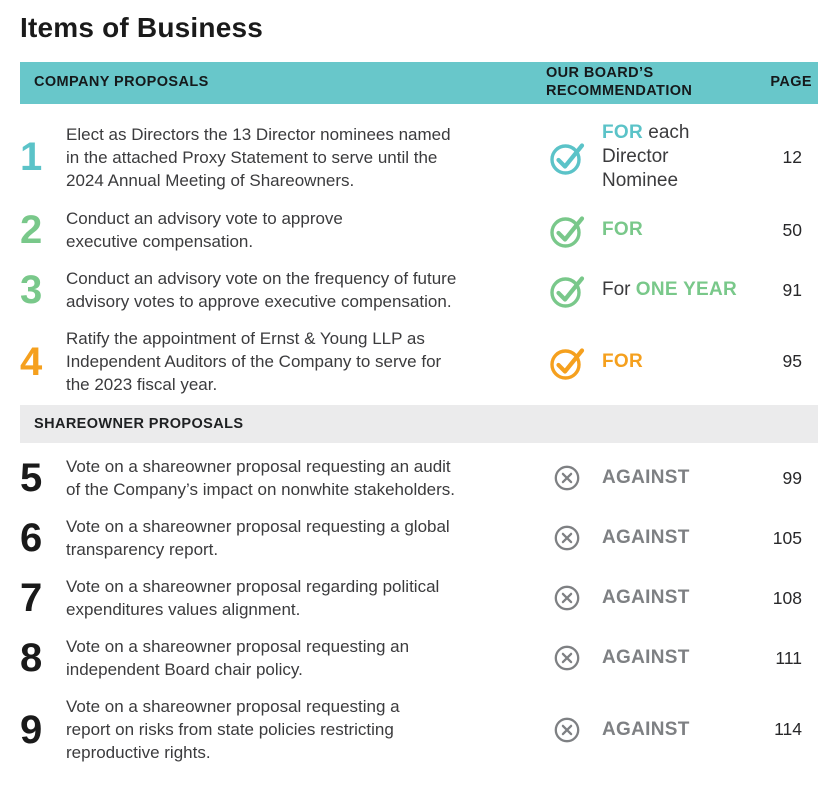  I want to click on page-number: 95, so click(792, 361).